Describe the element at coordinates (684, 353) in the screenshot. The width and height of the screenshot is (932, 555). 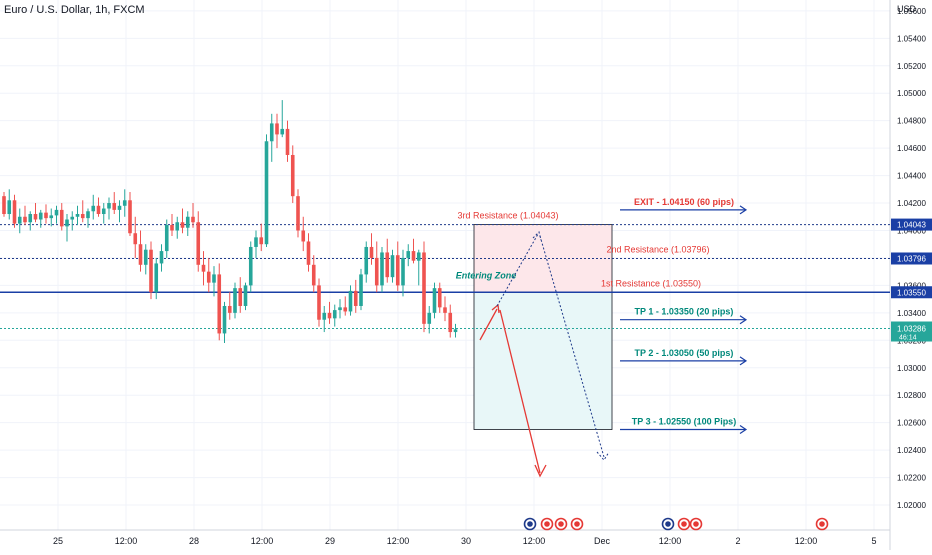
I see `target-label: TP 2 - 1.03050 (50 pips)` at that location.